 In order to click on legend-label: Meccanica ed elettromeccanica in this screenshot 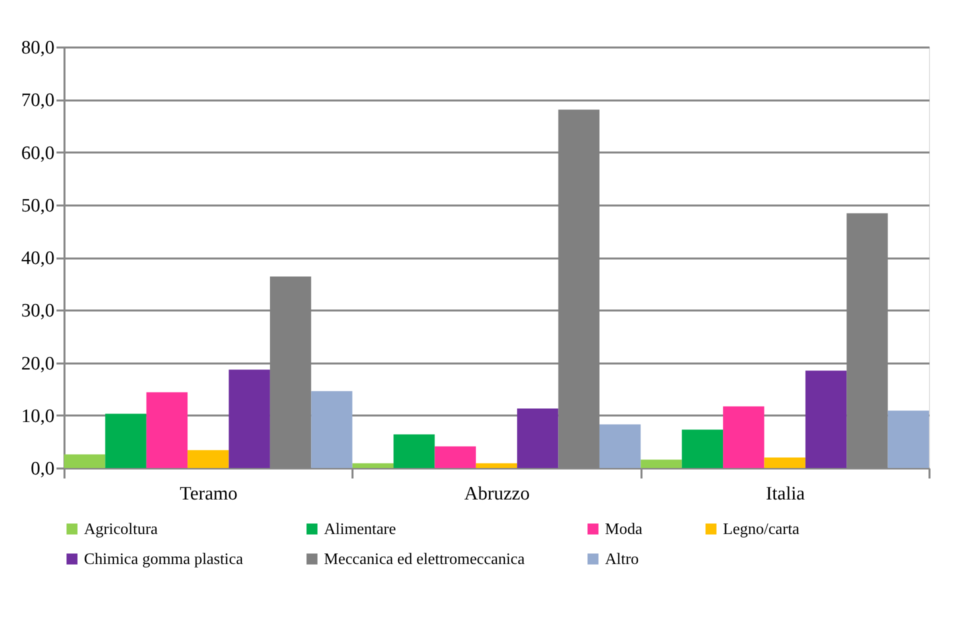, I will do `click(424, 559)`.